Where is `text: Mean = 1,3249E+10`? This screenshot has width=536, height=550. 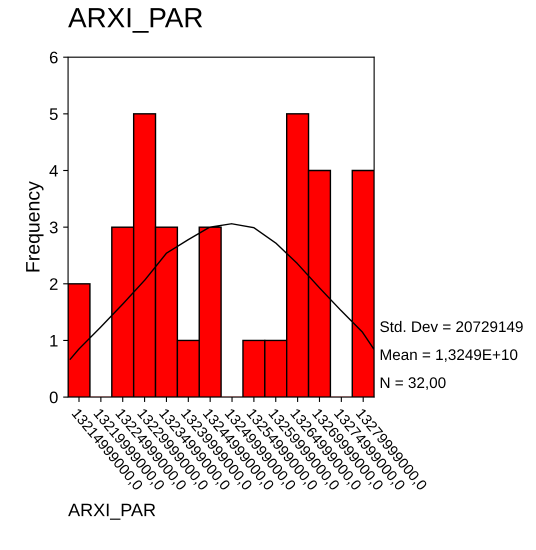 text: Mean = 1,3249E+10 is located at coordinates (449, 355).